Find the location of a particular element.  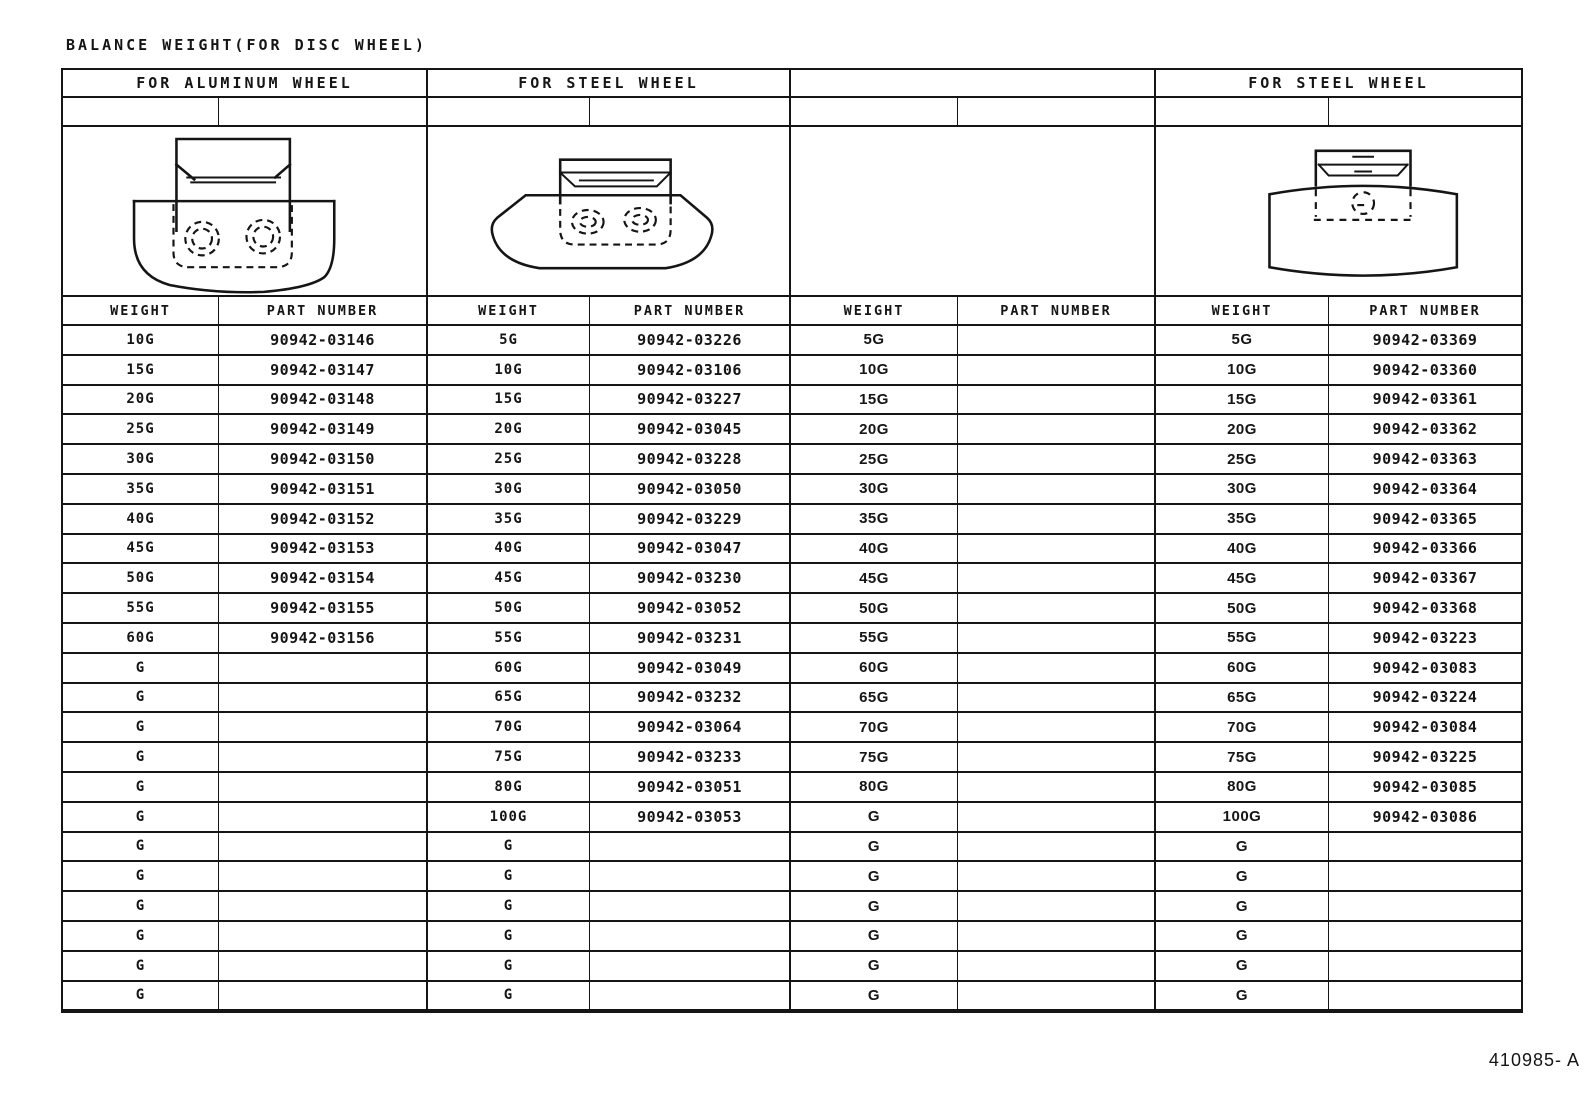

part-number-cell: 90942-03223 is located at coordinates (1425, 639).